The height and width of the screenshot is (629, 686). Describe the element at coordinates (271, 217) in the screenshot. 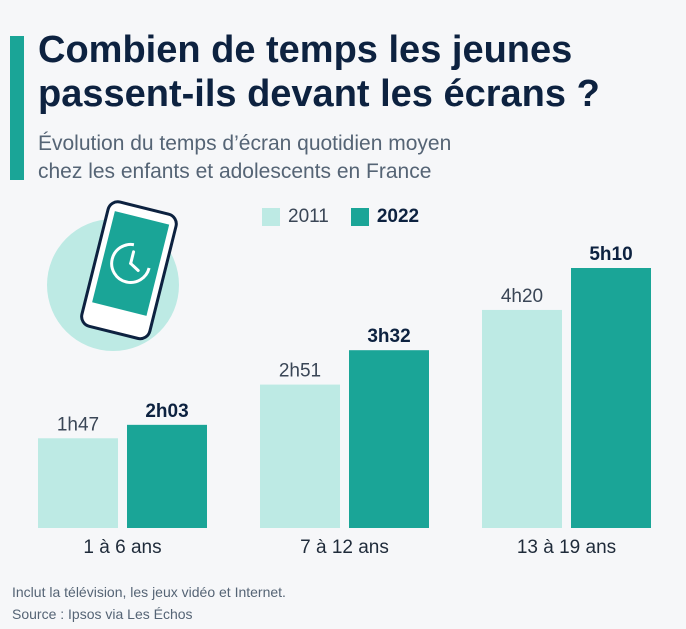

I see `legend-swatch-2011` at that location.